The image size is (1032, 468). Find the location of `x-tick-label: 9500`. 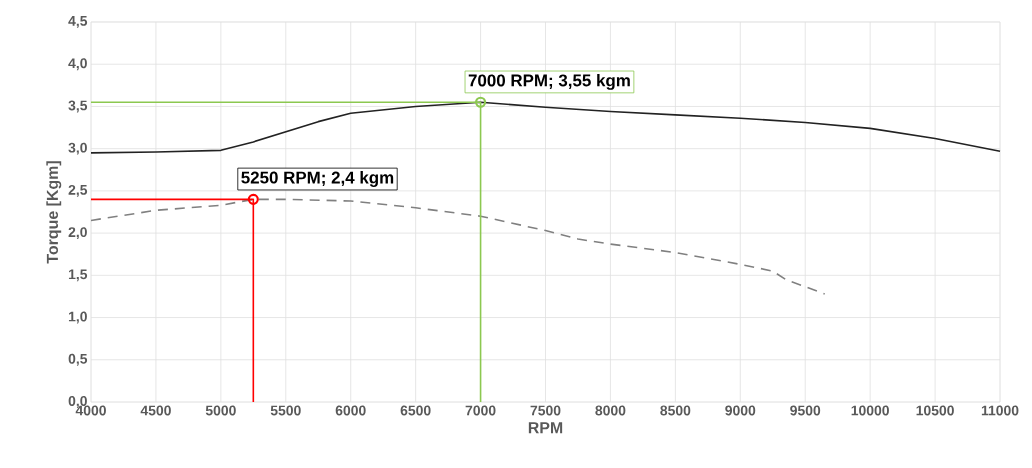

x-tick-label: 9500 is located at coordinates (805, 410).